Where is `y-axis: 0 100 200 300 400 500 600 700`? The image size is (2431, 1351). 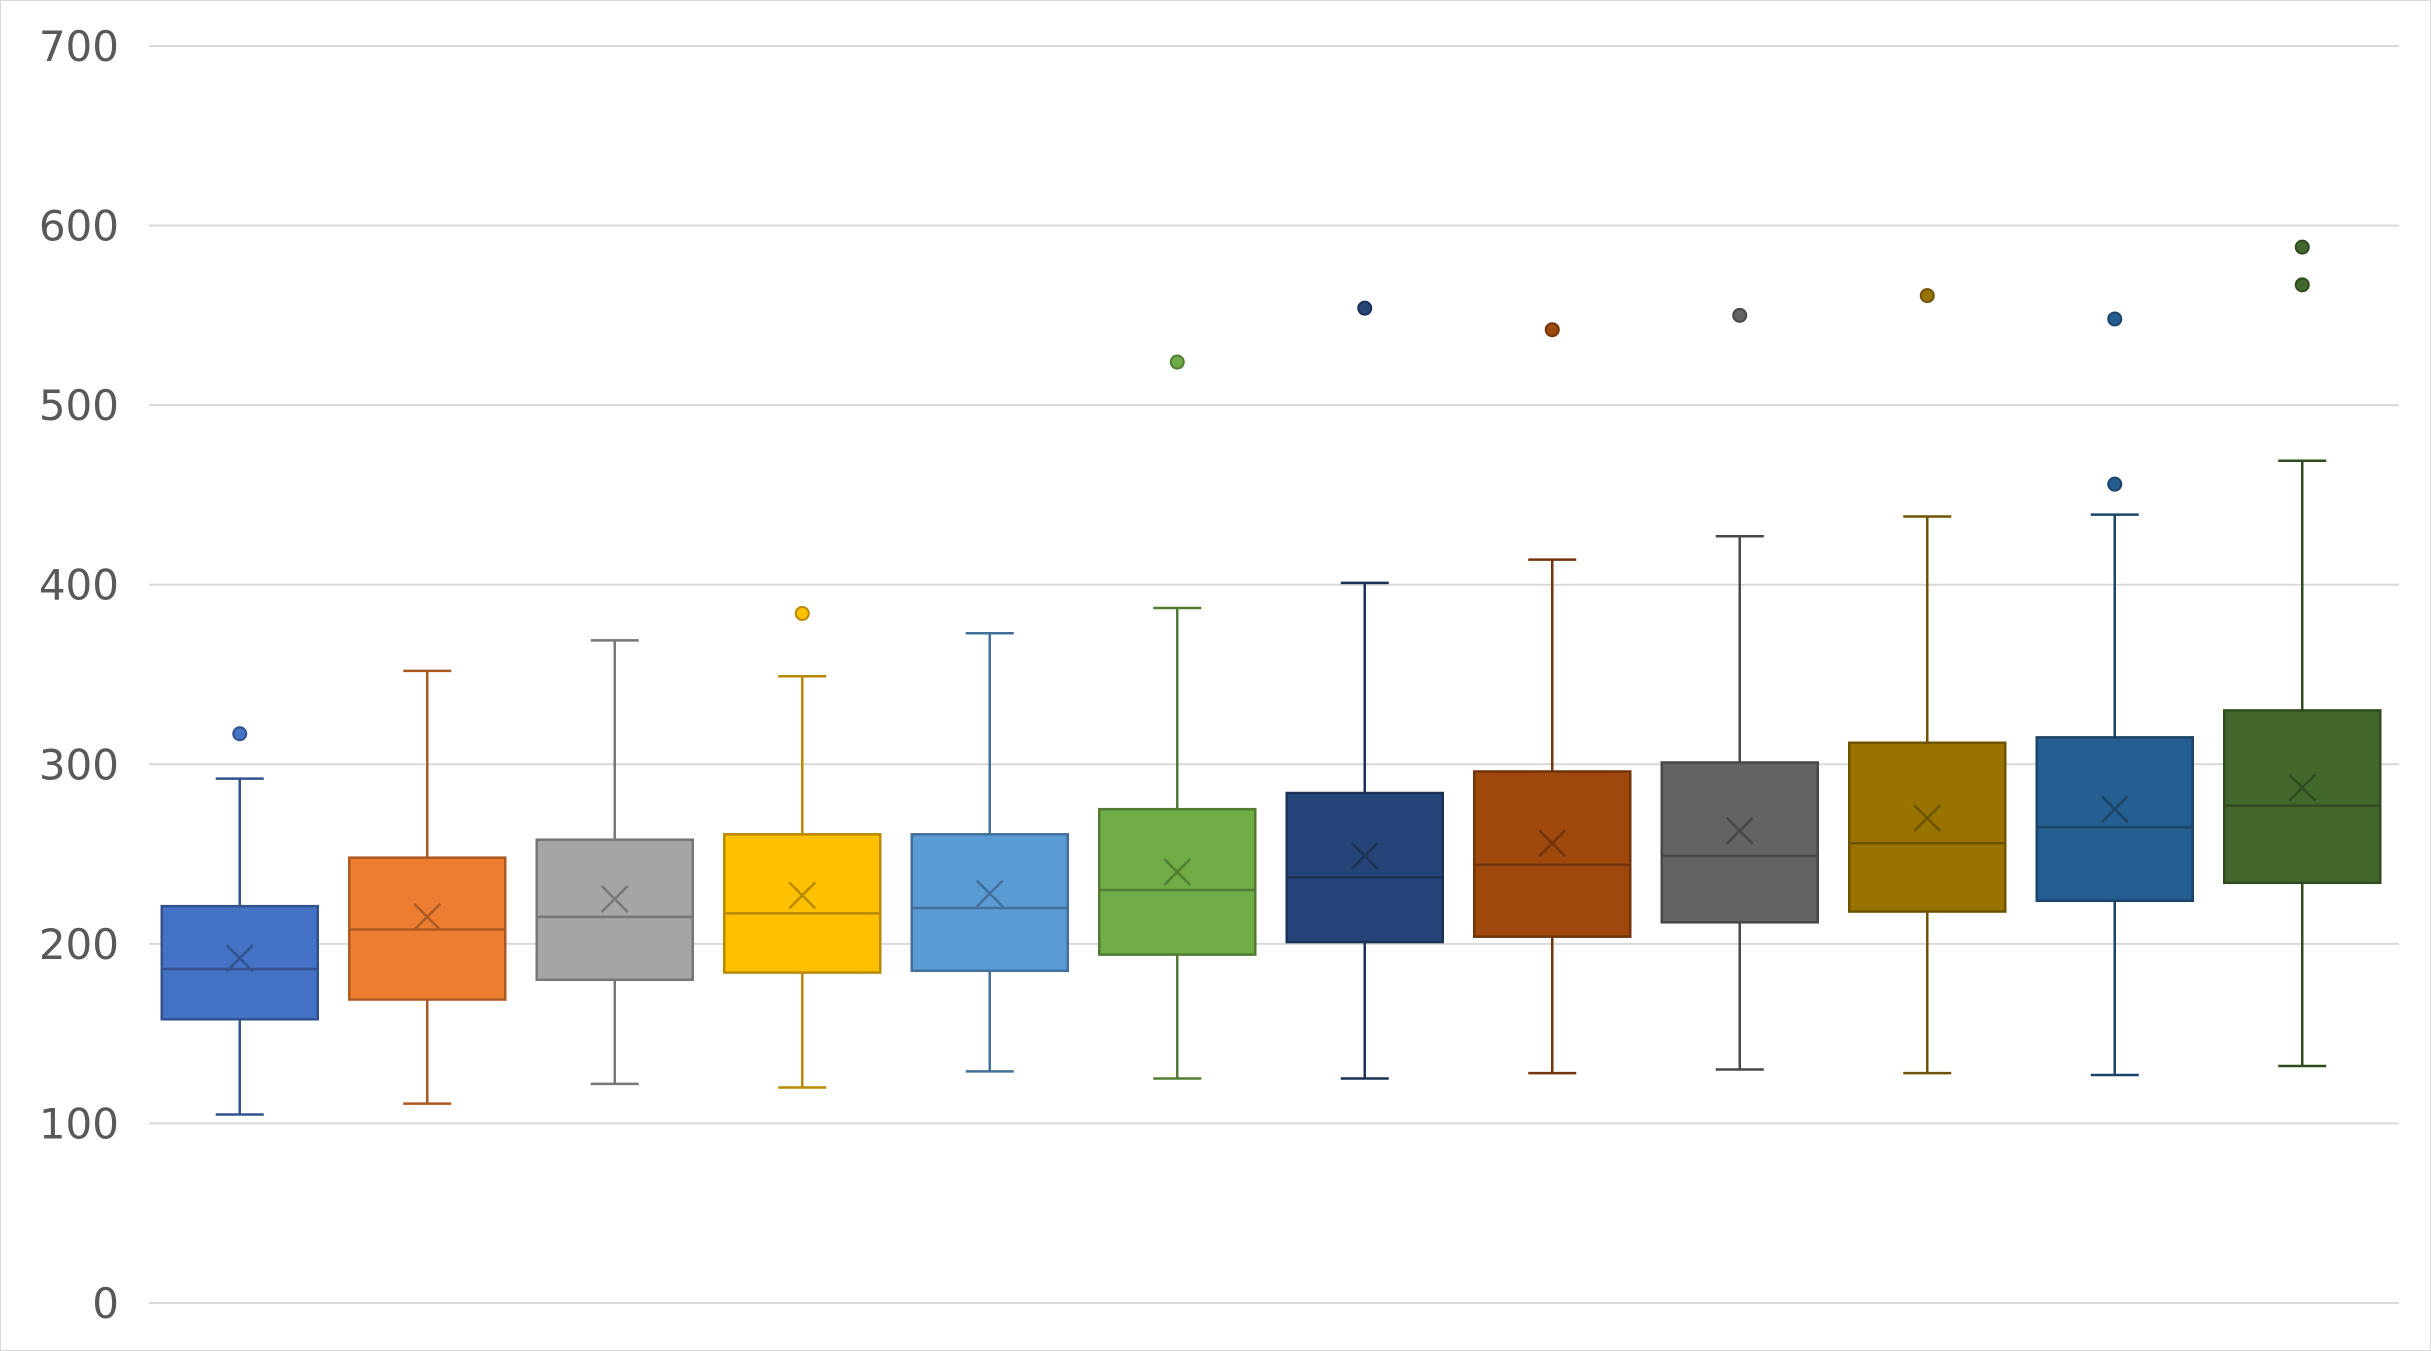 y-axis: 0 100 200 300 400 500 600 700 is located at coordinates (79, 675).